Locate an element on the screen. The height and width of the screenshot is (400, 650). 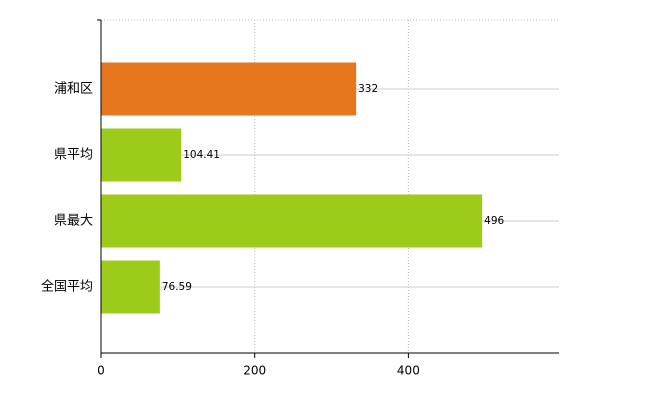
value-label: 76.59 is located at coordinates (177, 287).